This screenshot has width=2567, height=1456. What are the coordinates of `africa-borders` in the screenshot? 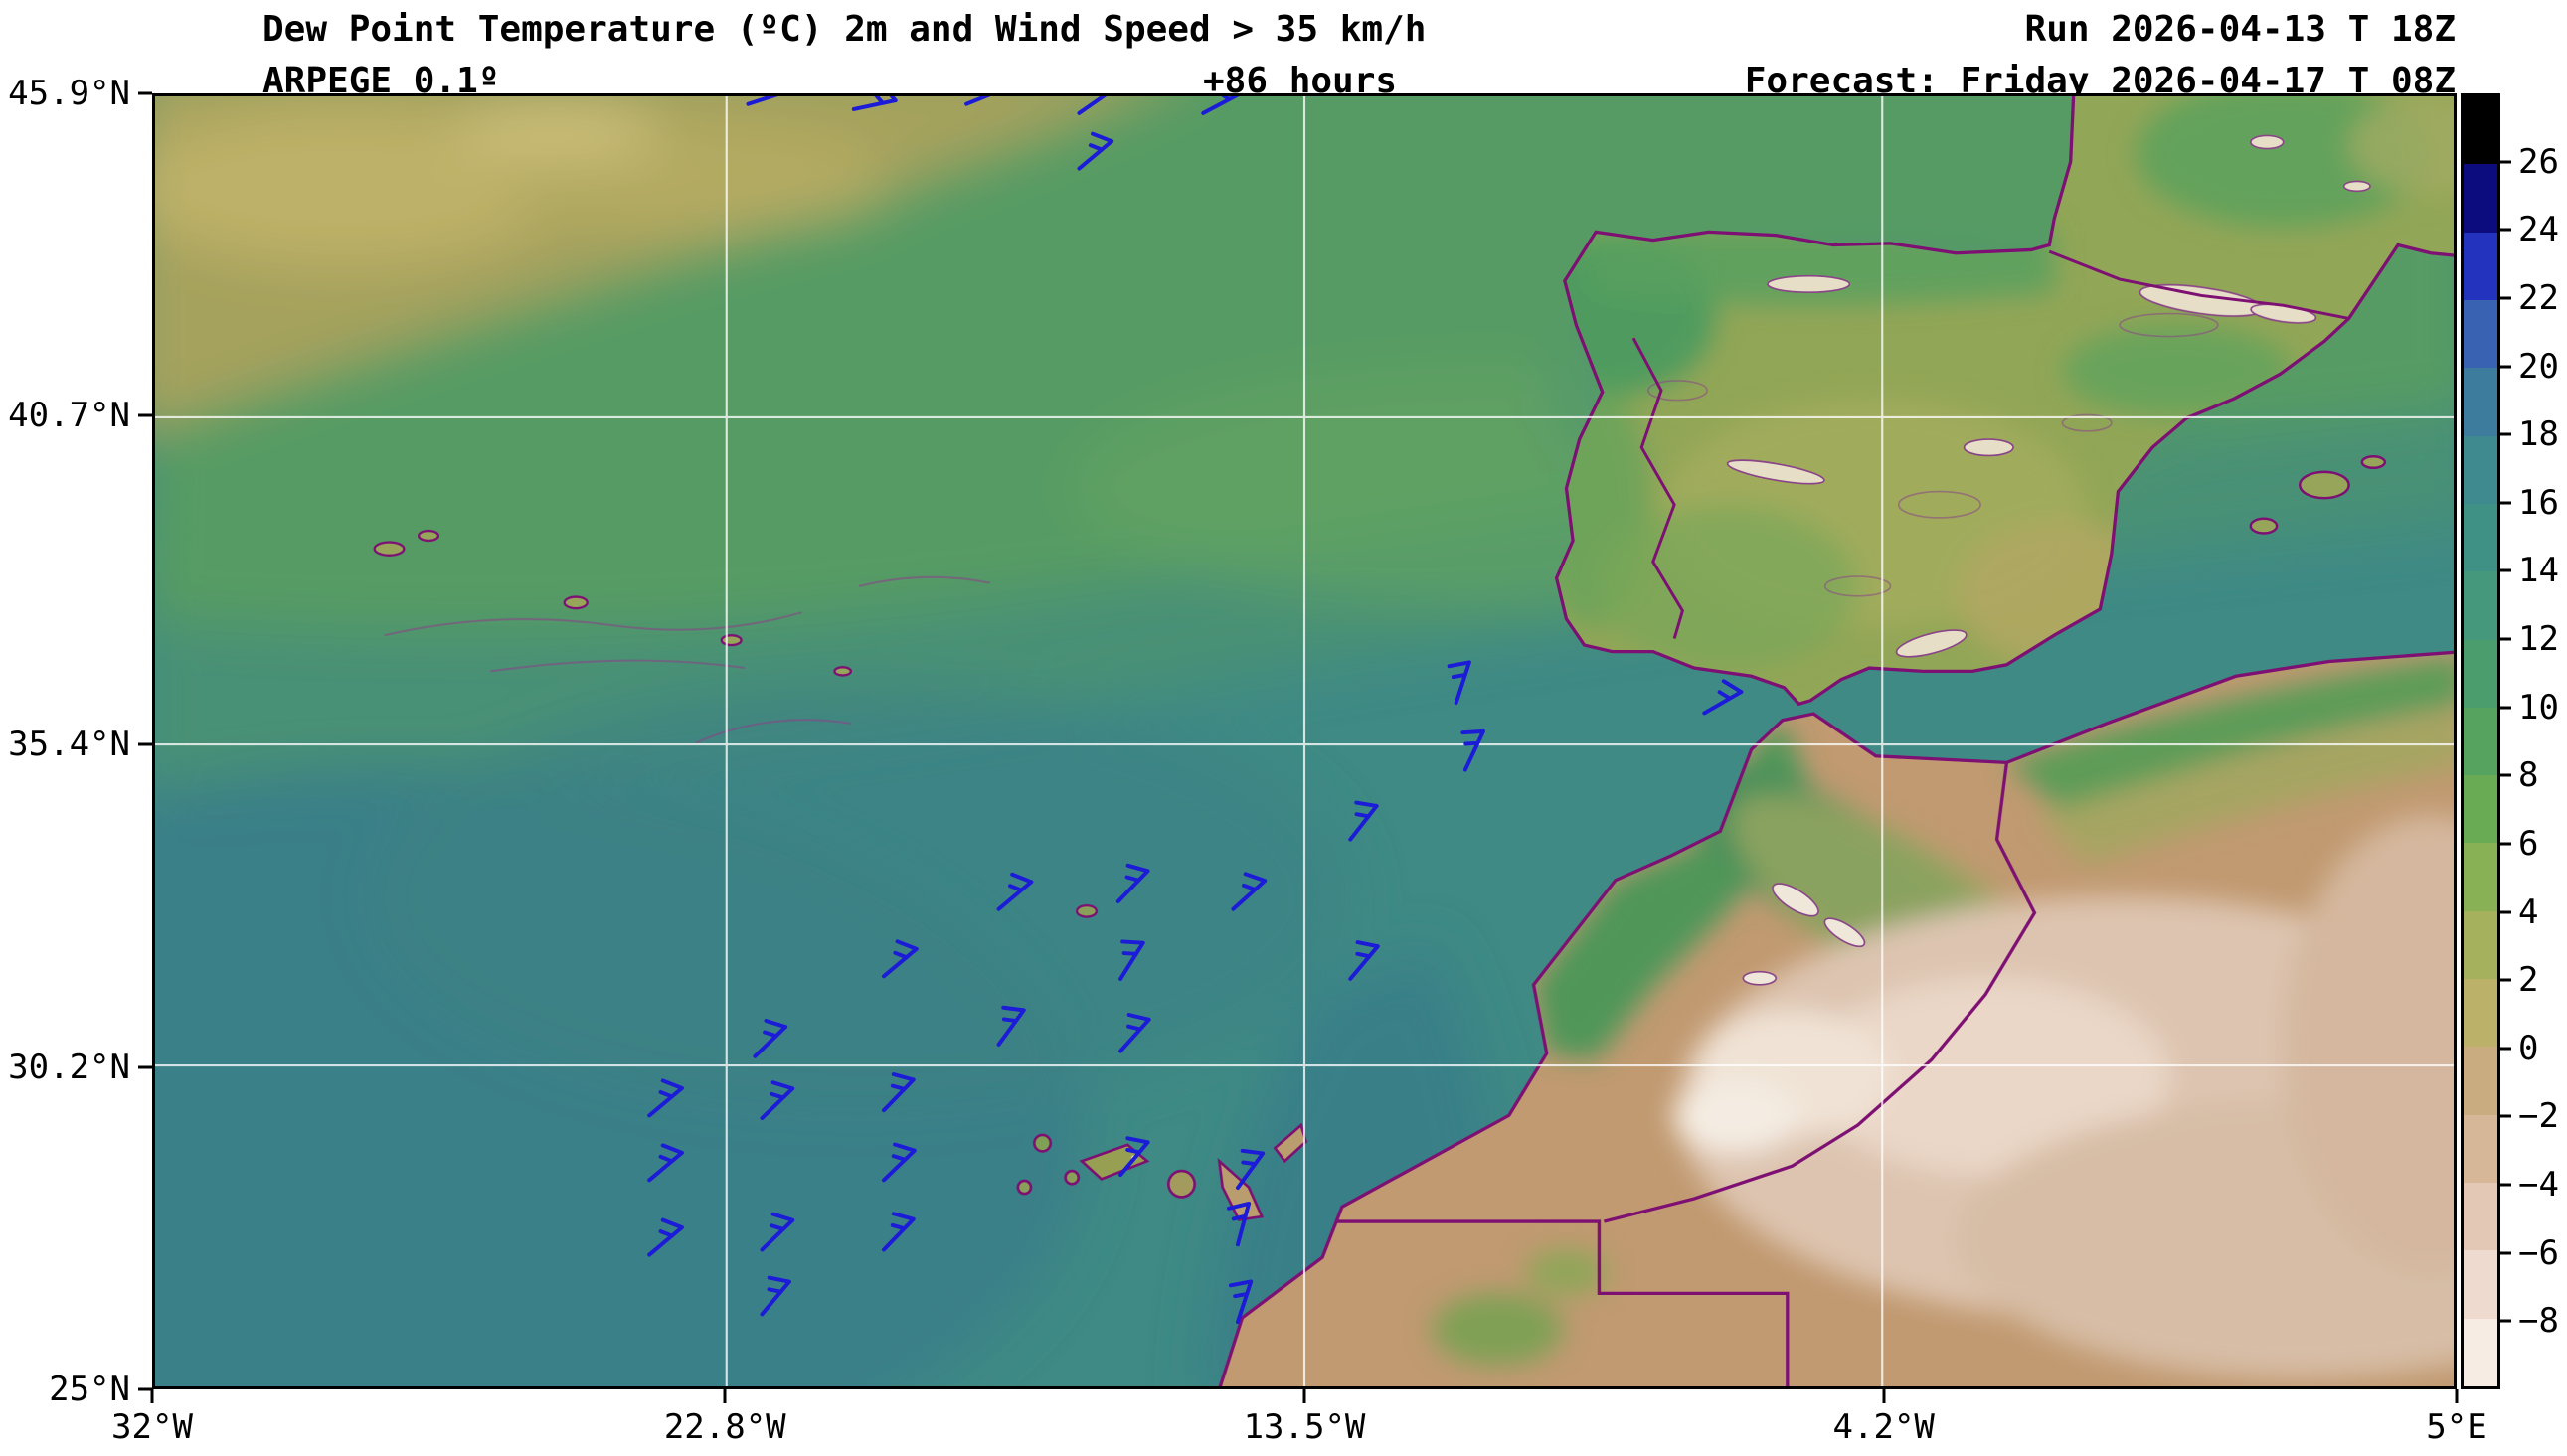 It's located at (1686, 1074).